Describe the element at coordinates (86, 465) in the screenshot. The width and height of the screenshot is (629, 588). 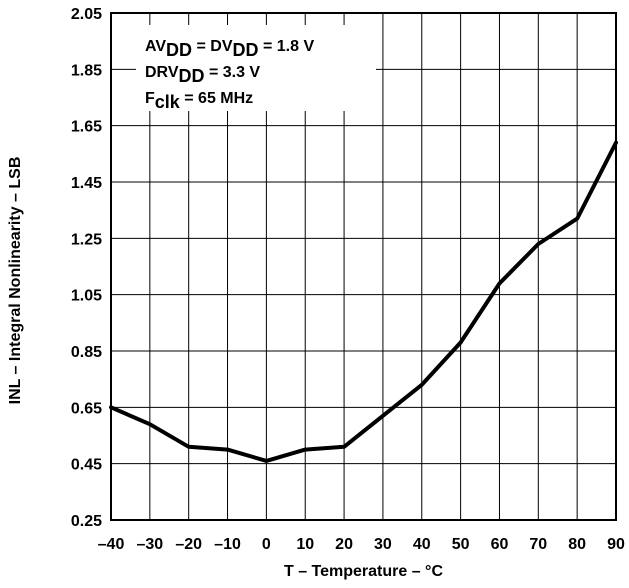
I see `y-tick-label: 0.45` at that location.